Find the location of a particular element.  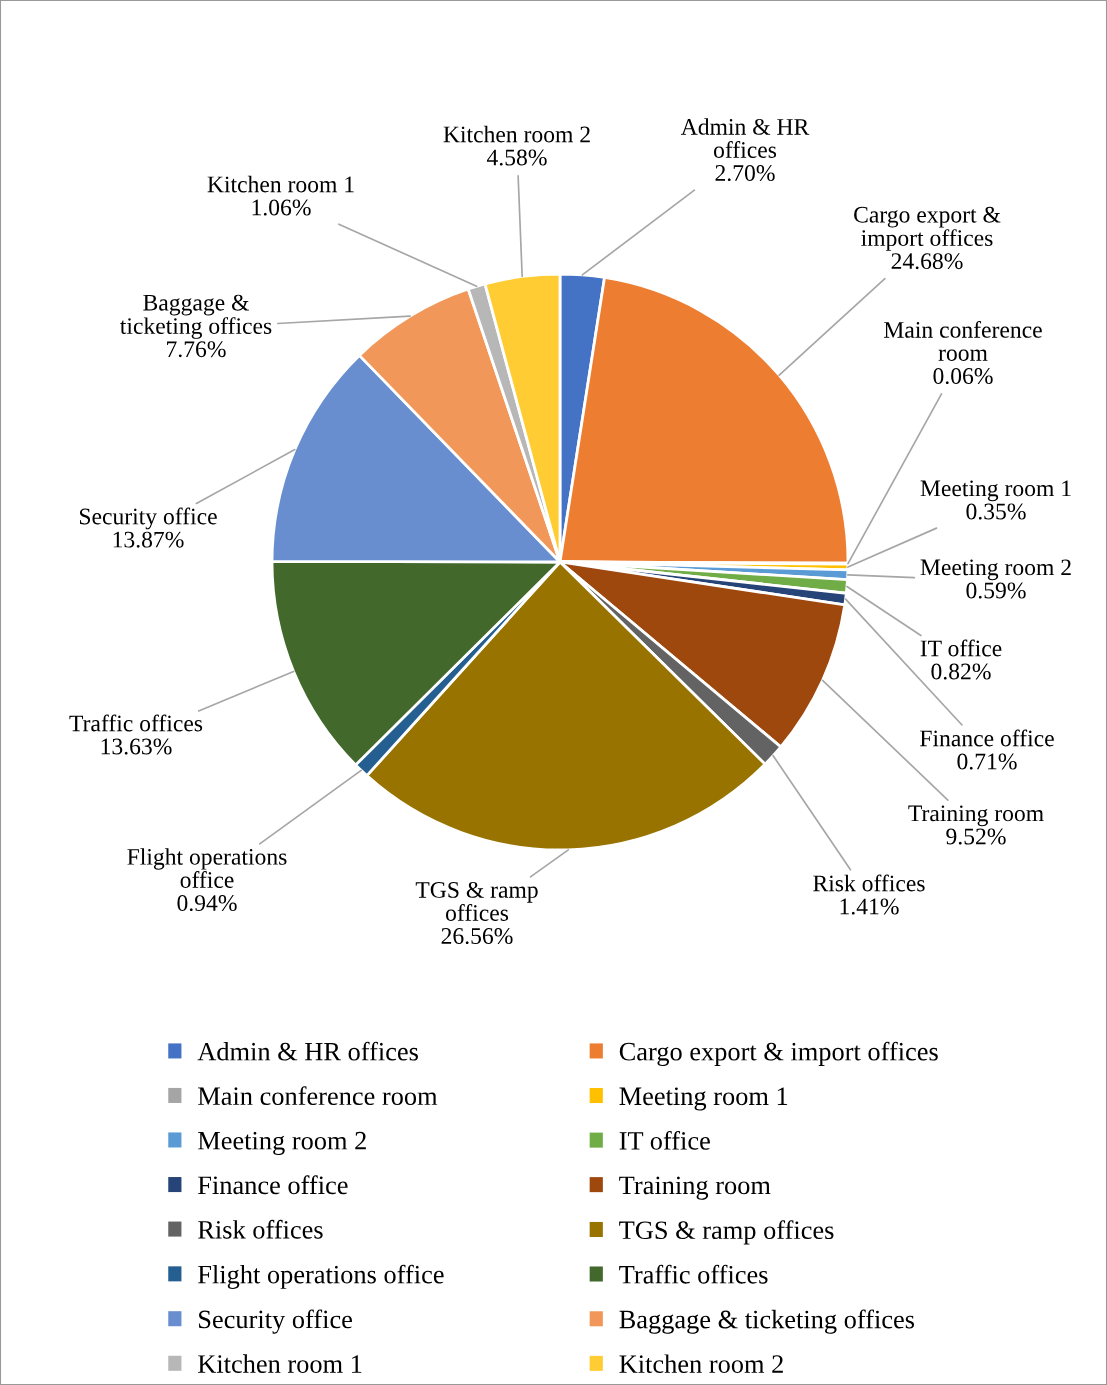

data-label: Training room 9.52% is located at coordinates (976, 825).